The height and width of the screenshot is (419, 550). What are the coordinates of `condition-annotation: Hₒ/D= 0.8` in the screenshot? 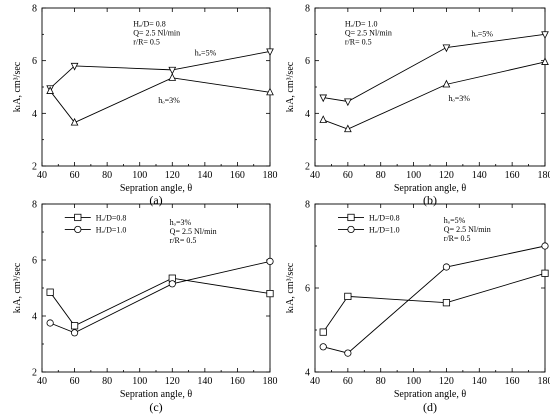 It's located at (149, 23).